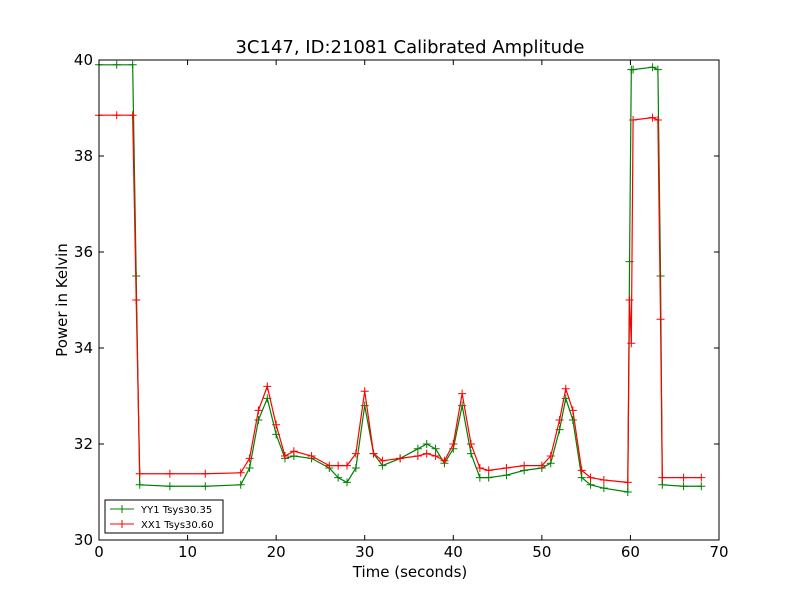 This screenshot has height=600, width=800. I want to click on x-tick-label: 20, so click(276, 552).